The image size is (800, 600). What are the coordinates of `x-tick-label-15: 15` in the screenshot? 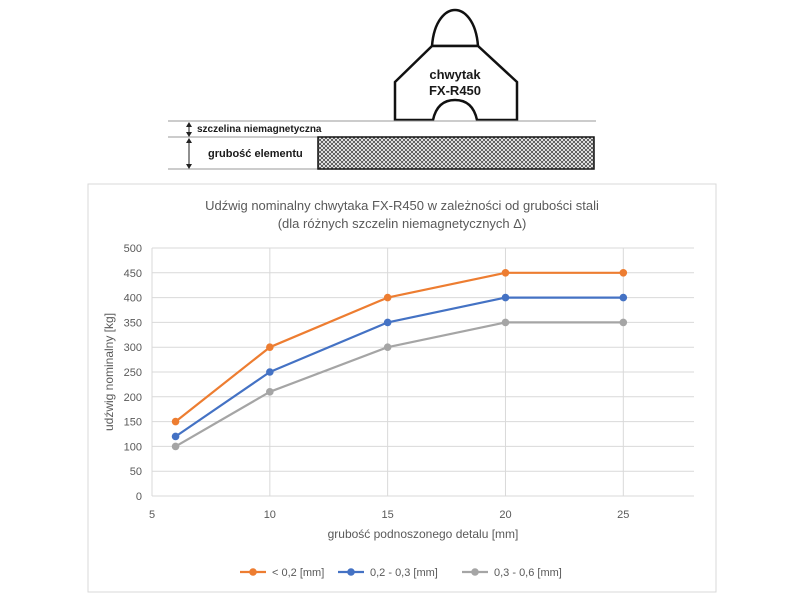 It's located at (388, 515).